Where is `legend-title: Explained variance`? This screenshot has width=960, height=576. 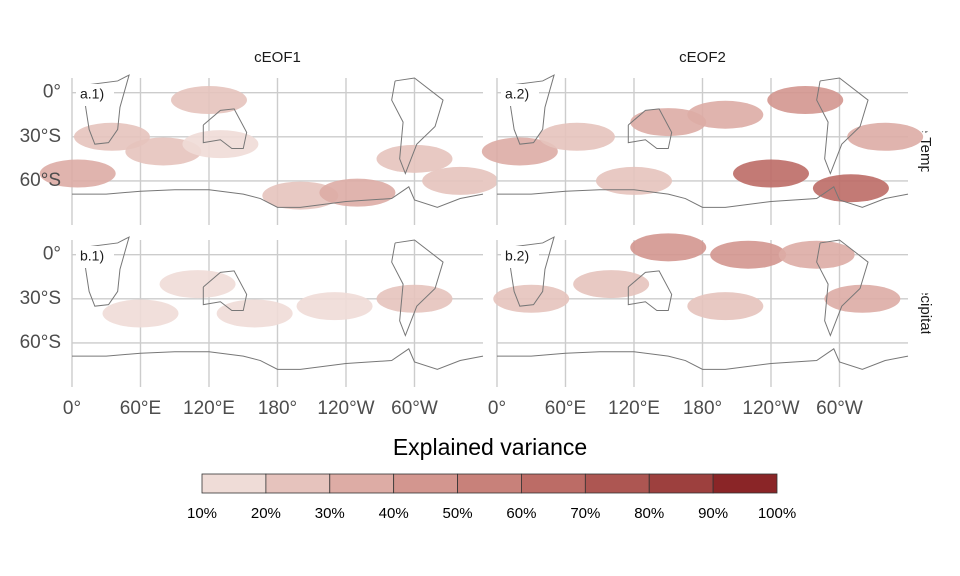
legend-title: Explained variance is located at coordinates (490, 447).